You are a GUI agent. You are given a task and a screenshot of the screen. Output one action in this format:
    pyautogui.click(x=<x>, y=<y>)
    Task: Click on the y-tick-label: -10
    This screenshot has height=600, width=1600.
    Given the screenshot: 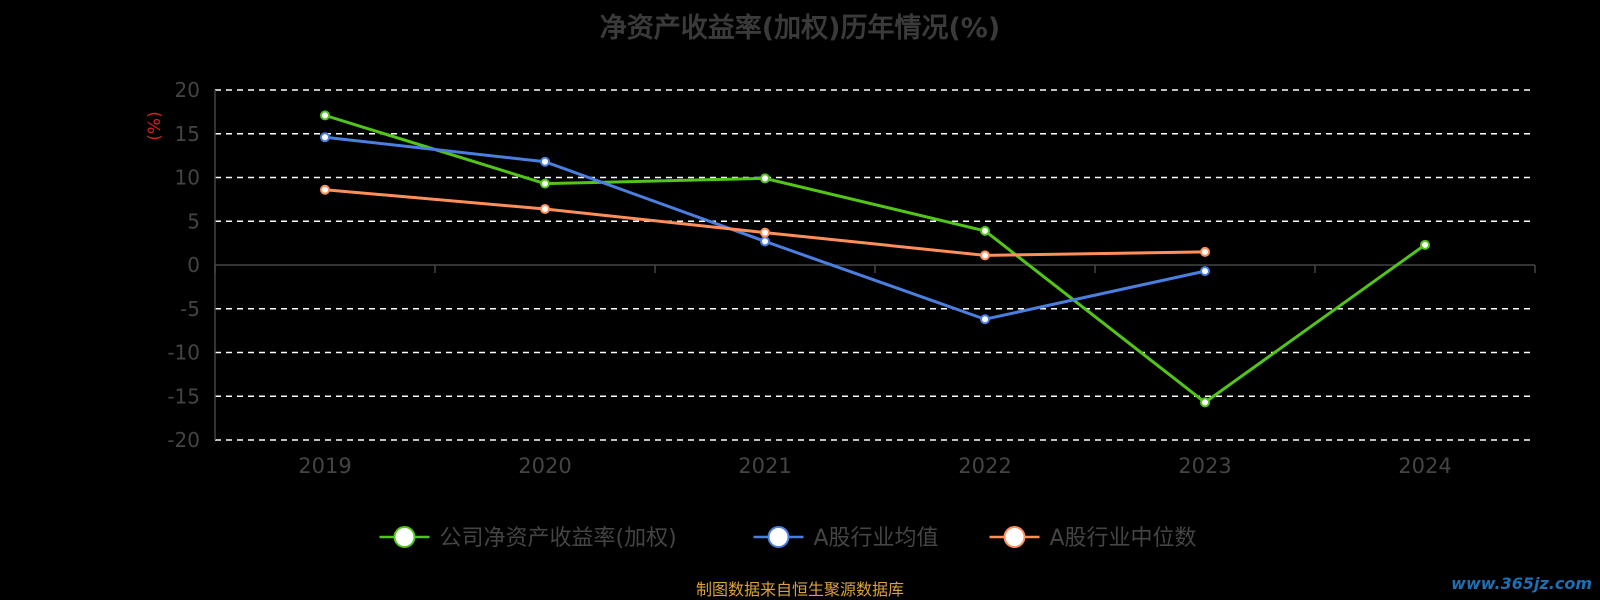 What is the action you would take?
    pyautogui.click(x=183, y=353)
    